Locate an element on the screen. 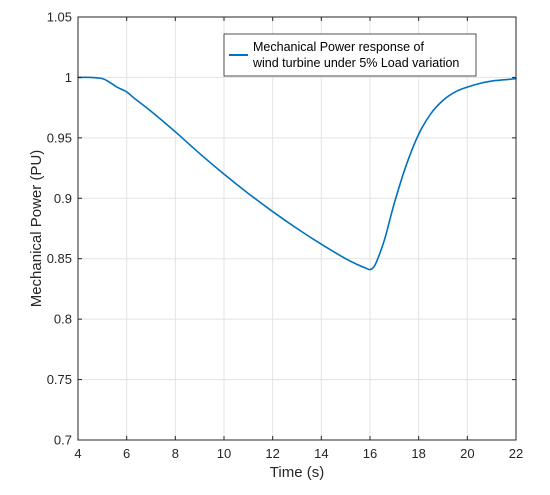 The width and height of the screenshot is (550, 495). y-tick-label: 0.9 is located at coordinates (63, 198).